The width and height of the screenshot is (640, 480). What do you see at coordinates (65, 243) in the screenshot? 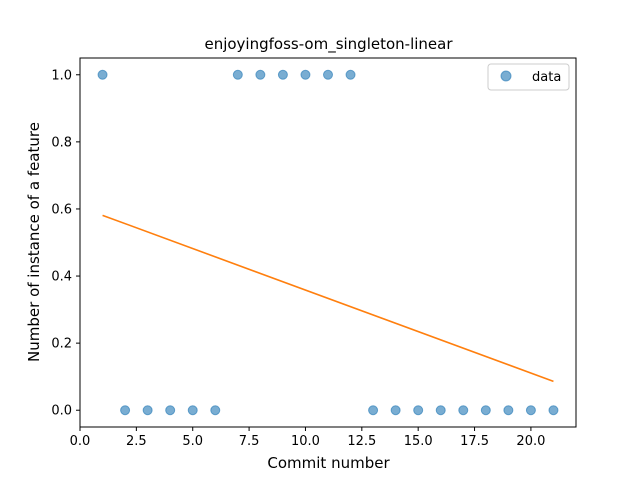
I see `y-axis-ticks: 0.0 0.2 0.4 0.6 0.8 1.0` at bounding box center [65, 243].